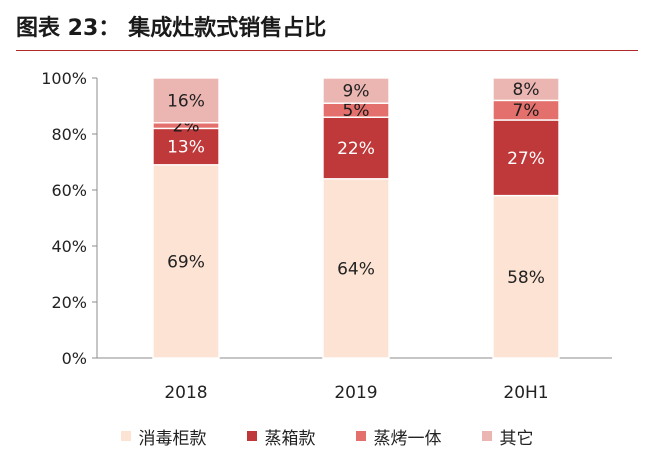 This screenshot has width=654, height=466. What do you see at coordinates (356, 111) in the screenshot?
I see `data-label: 5%` at bounding box center [356, 111].